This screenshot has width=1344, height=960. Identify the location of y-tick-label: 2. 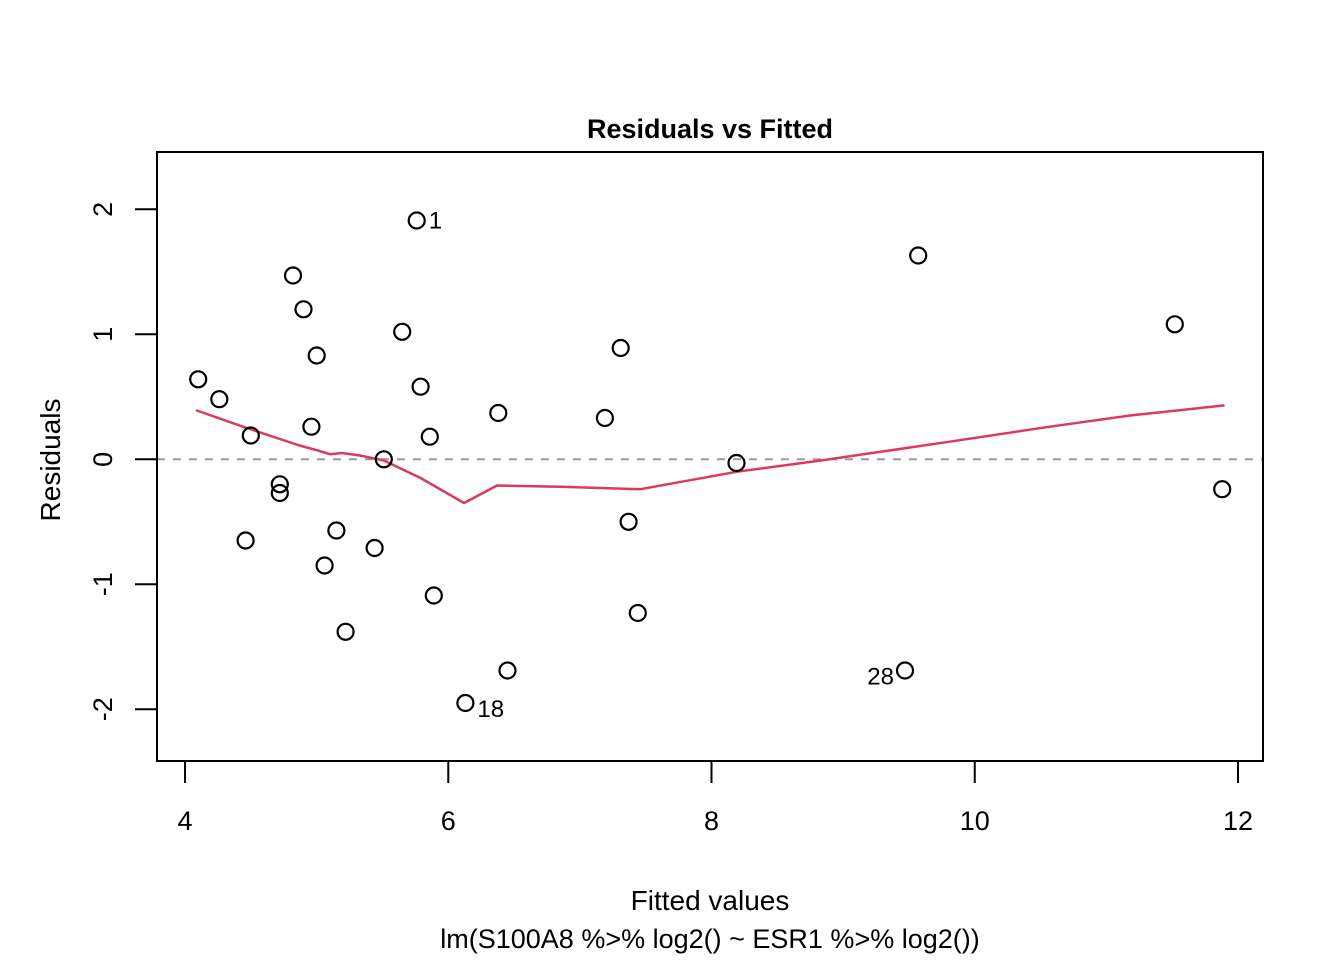
(103, 209).